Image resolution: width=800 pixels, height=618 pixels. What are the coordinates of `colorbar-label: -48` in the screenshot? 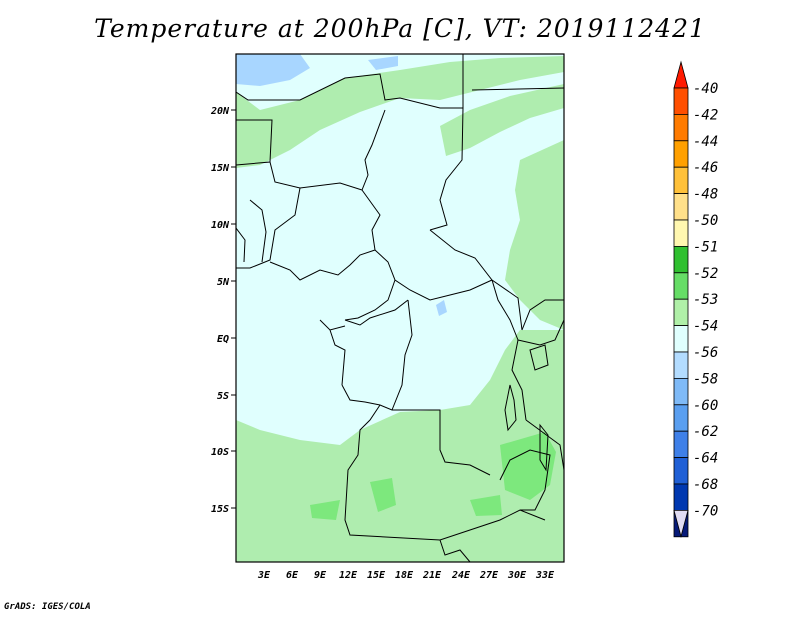 It's located at (705, 195).